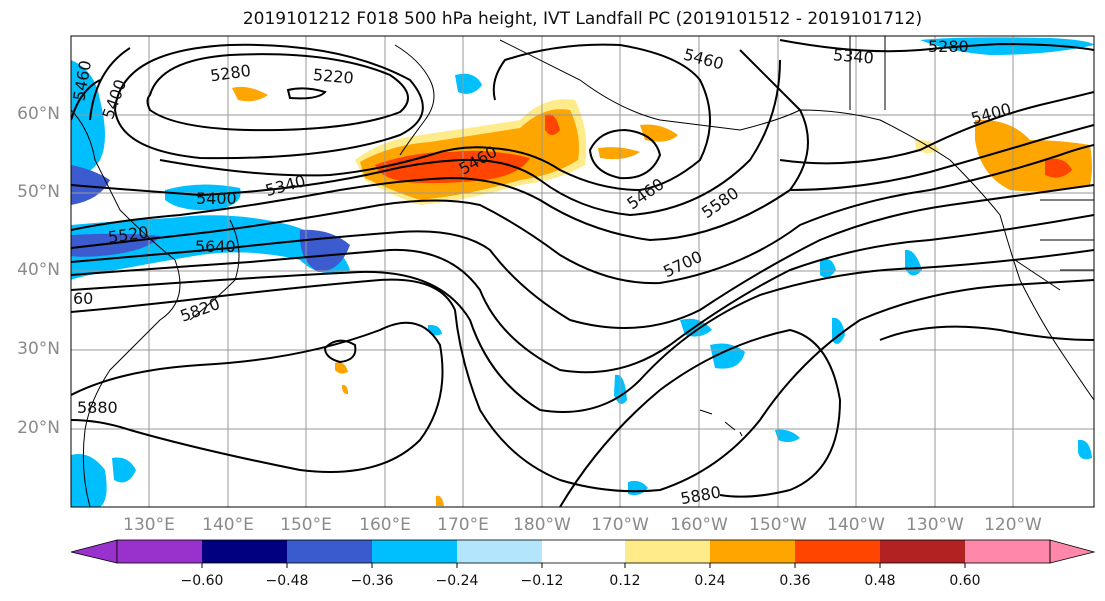 The width and height of the screenshot is (1105, 601). I want to click on colorbar, so click(583, 553).